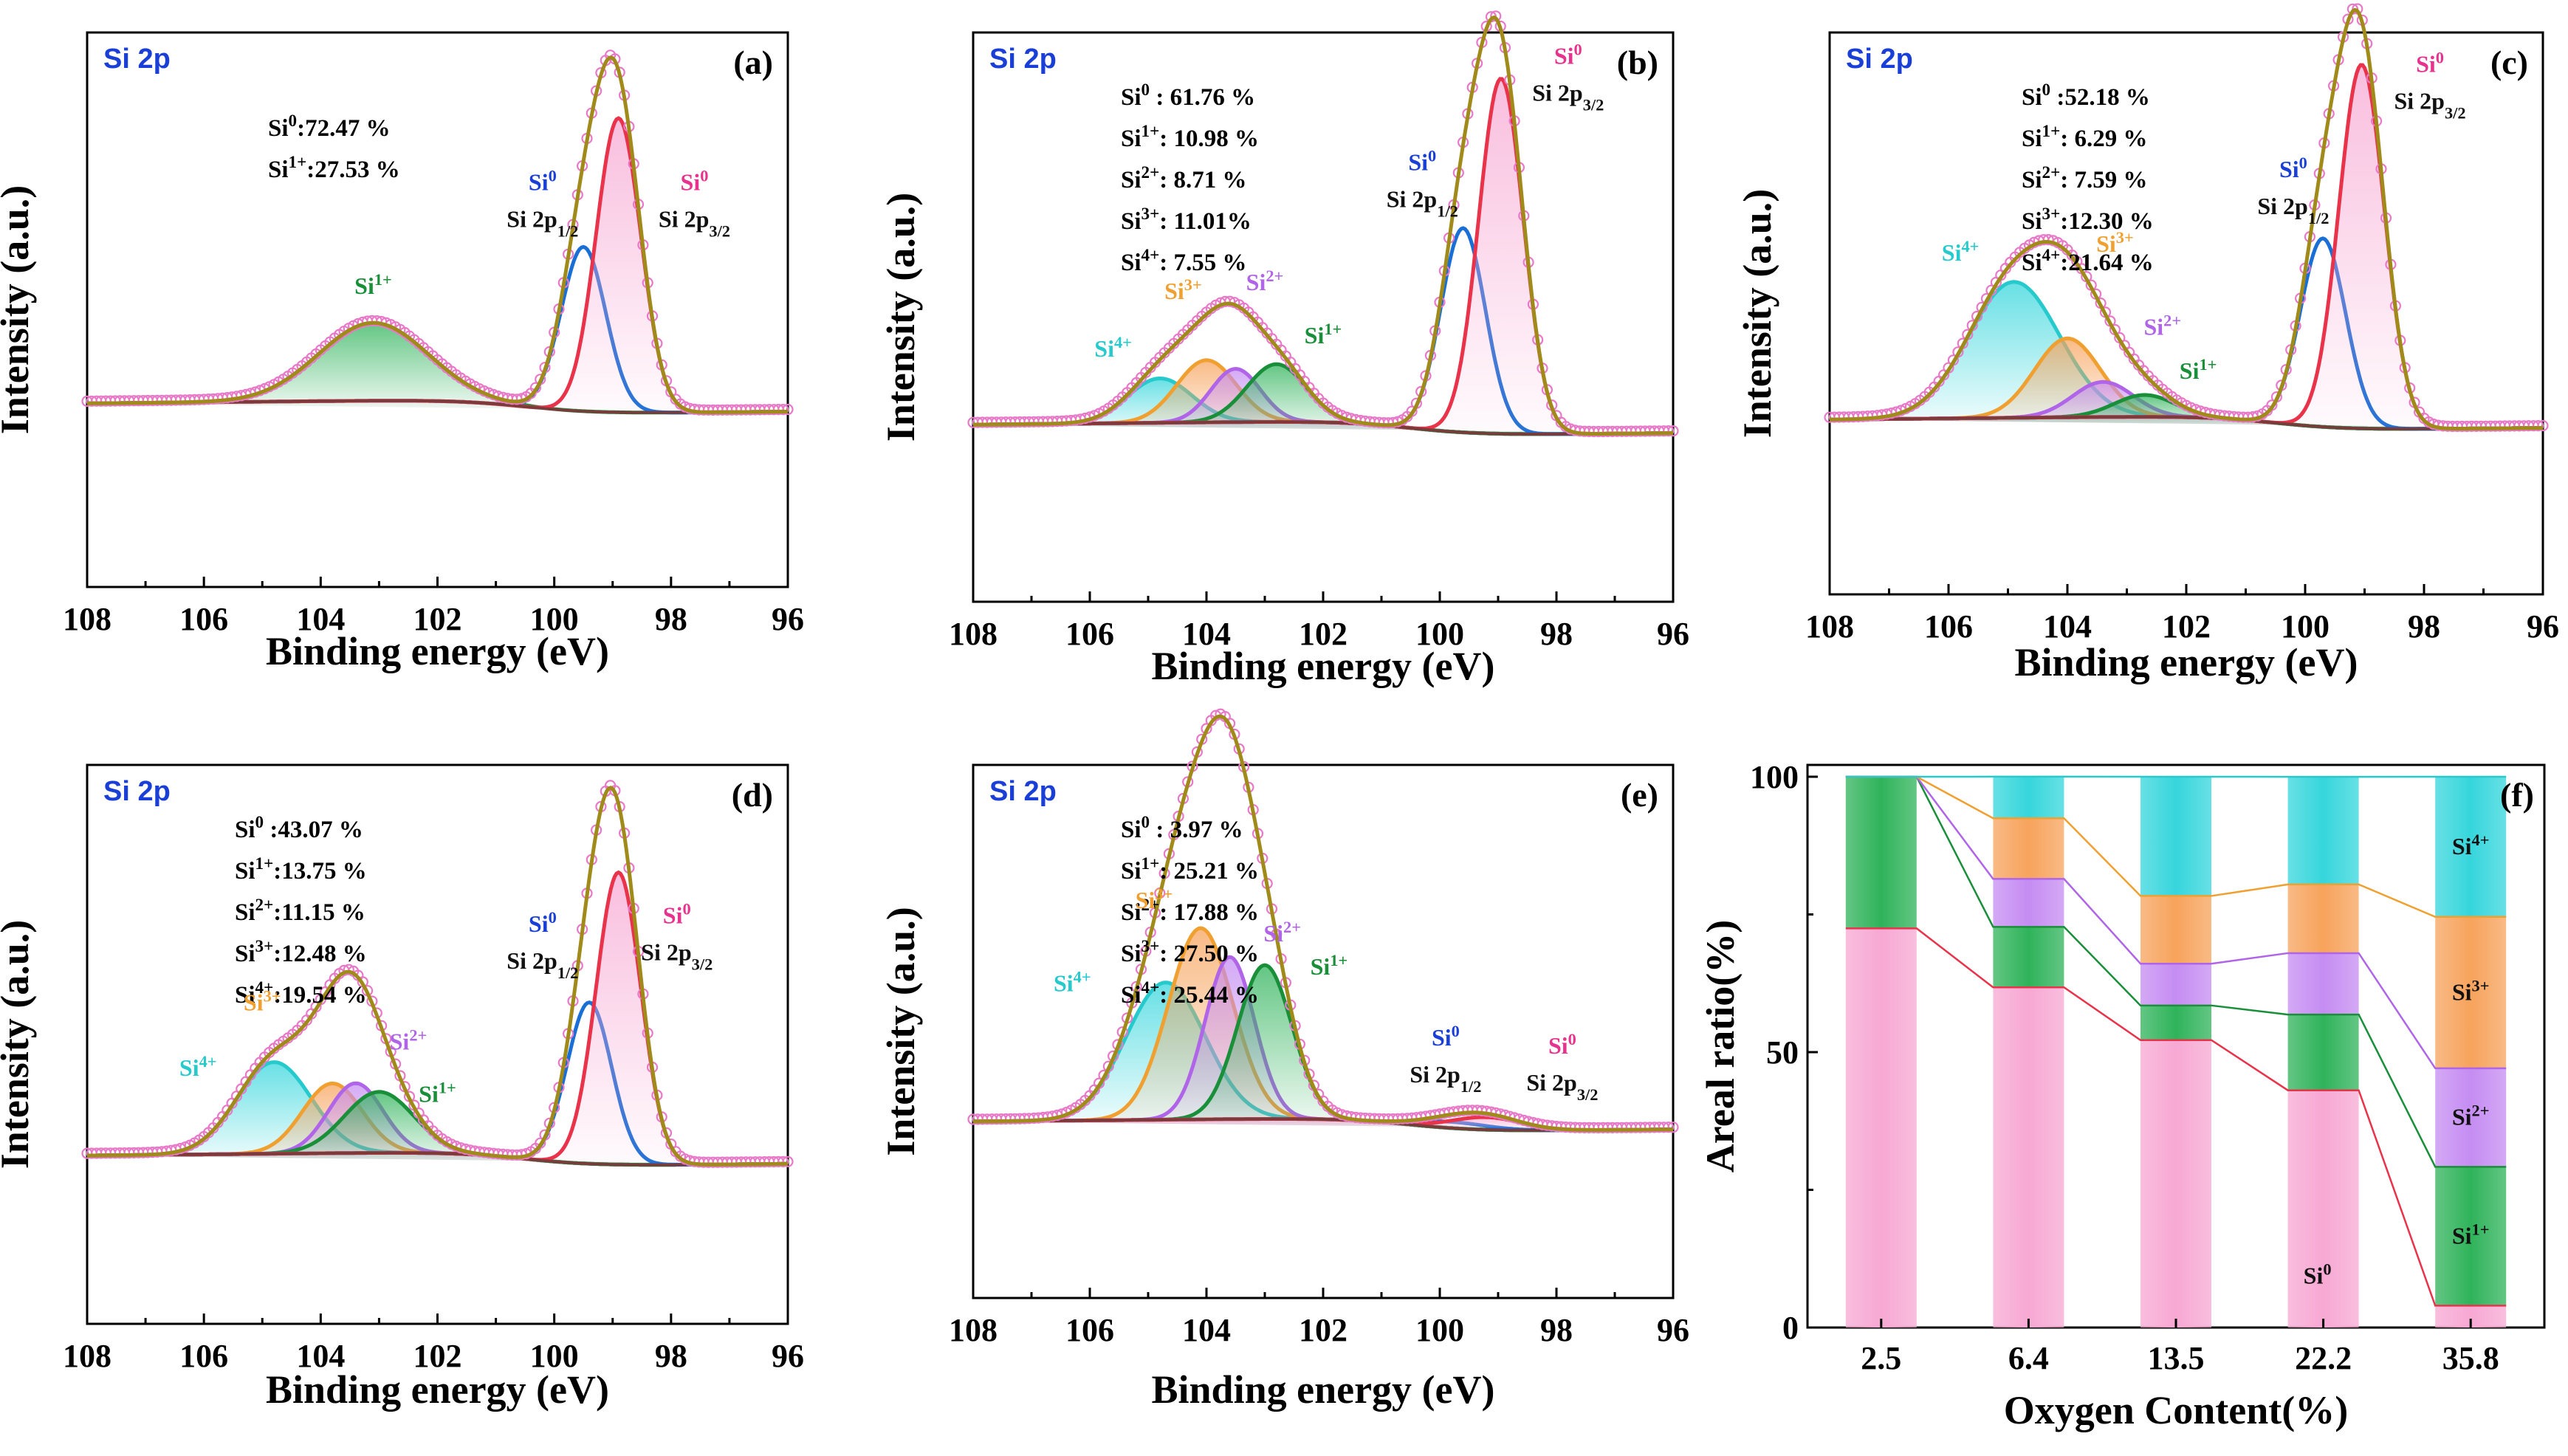  I want to click on raw-data, so click(1323, 921).